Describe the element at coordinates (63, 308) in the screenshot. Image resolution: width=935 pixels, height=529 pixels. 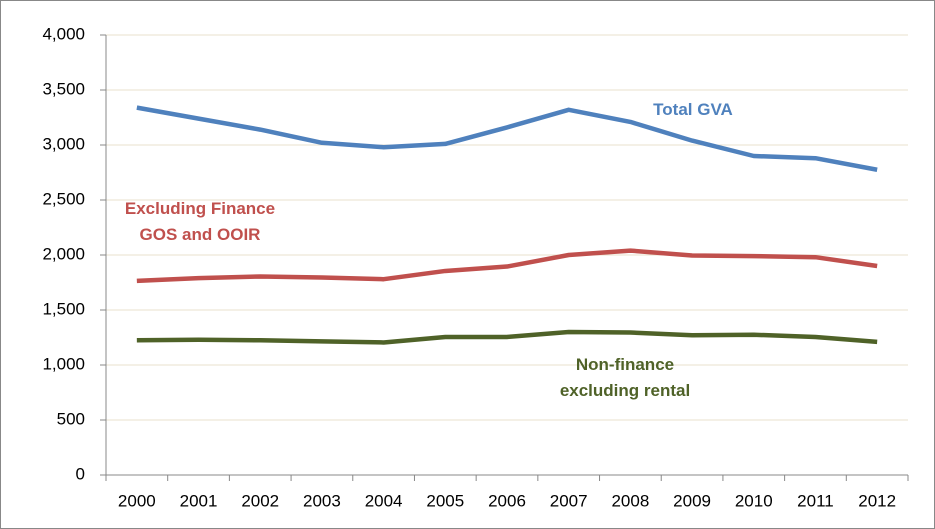
I see `y-tick-label: 1,500` at that location.